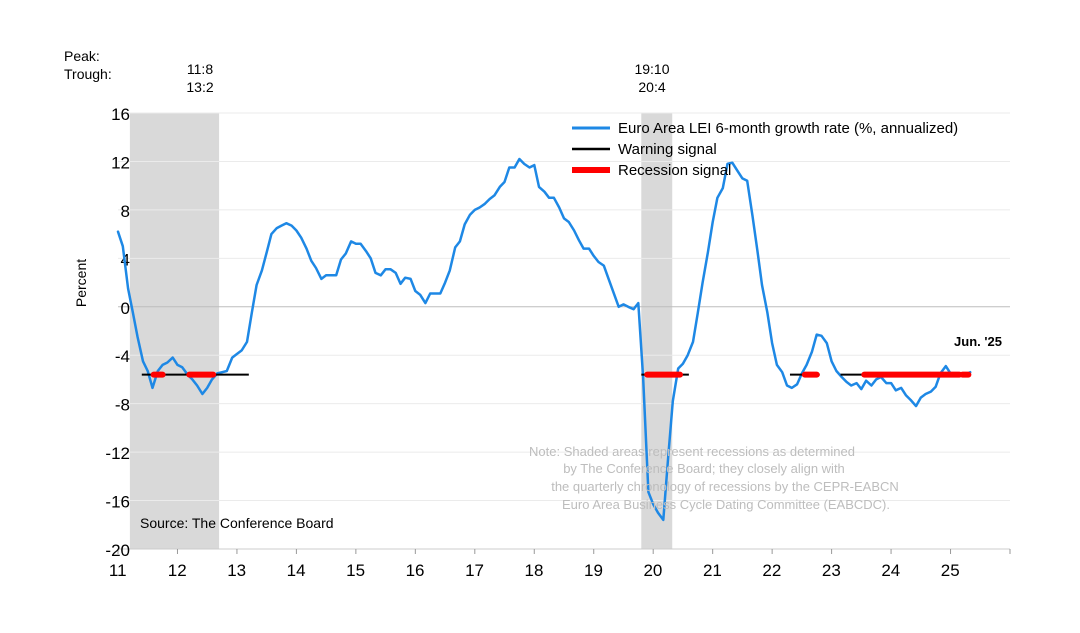 This screenshot has height=633, width=1080. What do you see at coordinates (120, 162) in the screenshot?
I see `y-tick-label: 12` at bounding box center [120, 162].